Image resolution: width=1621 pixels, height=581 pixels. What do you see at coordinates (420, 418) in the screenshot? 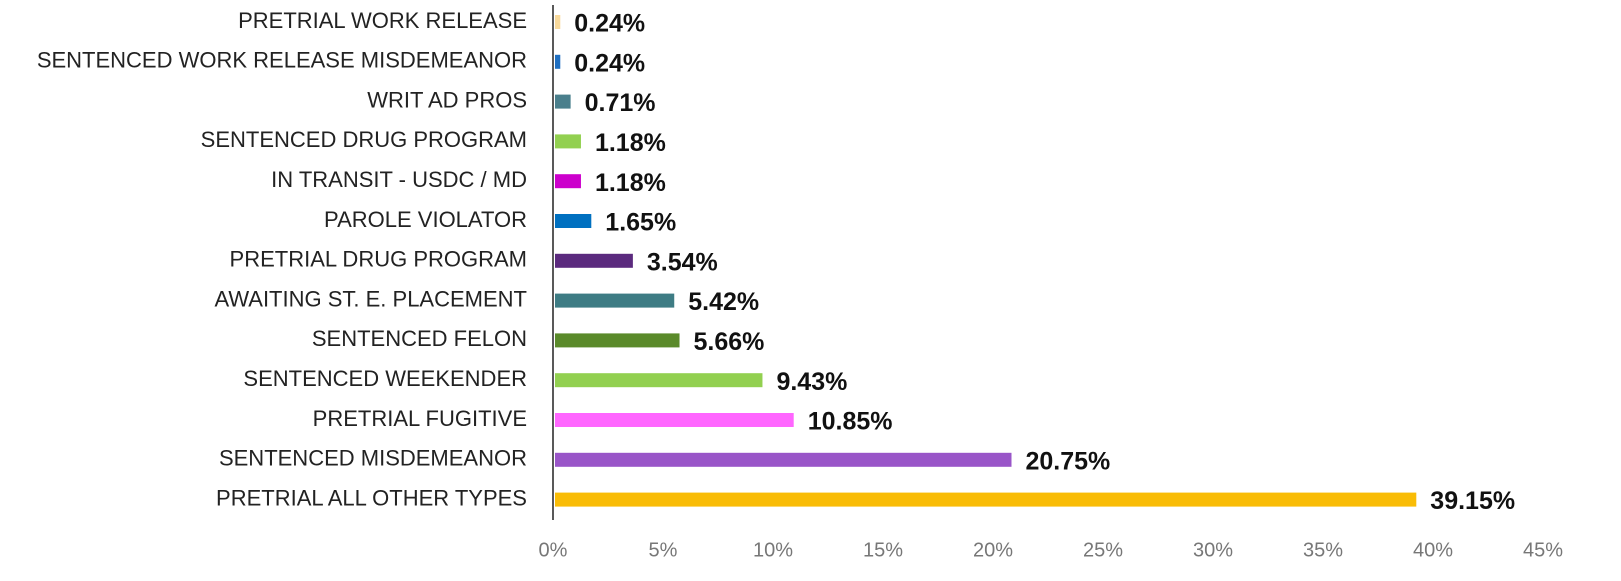
I see `category-label: PRETRIAL FUGITIVE` at bounding box center [420, 418].